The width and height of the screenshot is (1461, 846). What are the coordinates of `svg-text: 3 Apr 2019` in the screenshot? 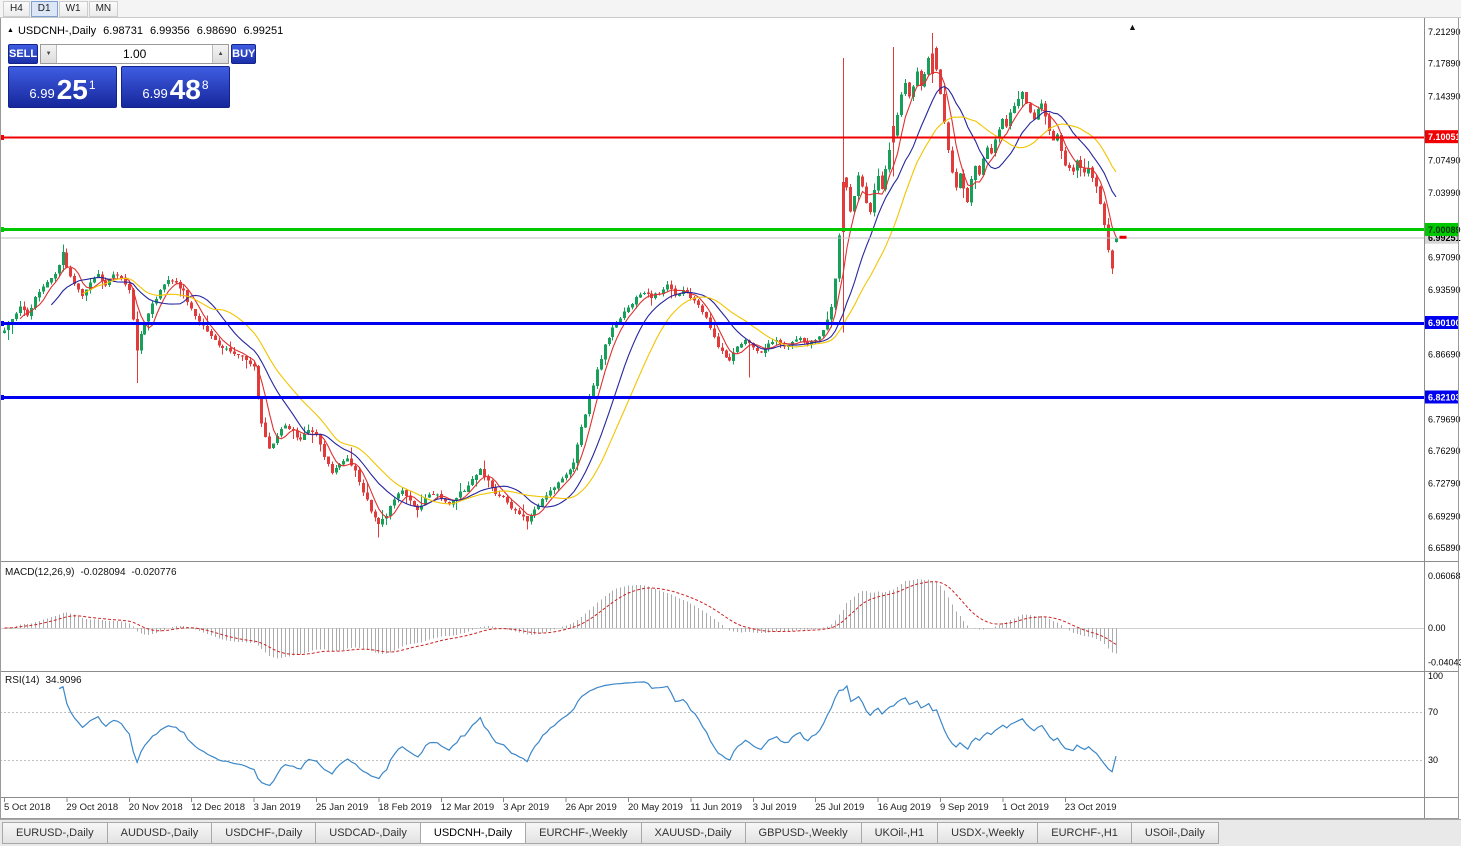 It's located at (526, 807).